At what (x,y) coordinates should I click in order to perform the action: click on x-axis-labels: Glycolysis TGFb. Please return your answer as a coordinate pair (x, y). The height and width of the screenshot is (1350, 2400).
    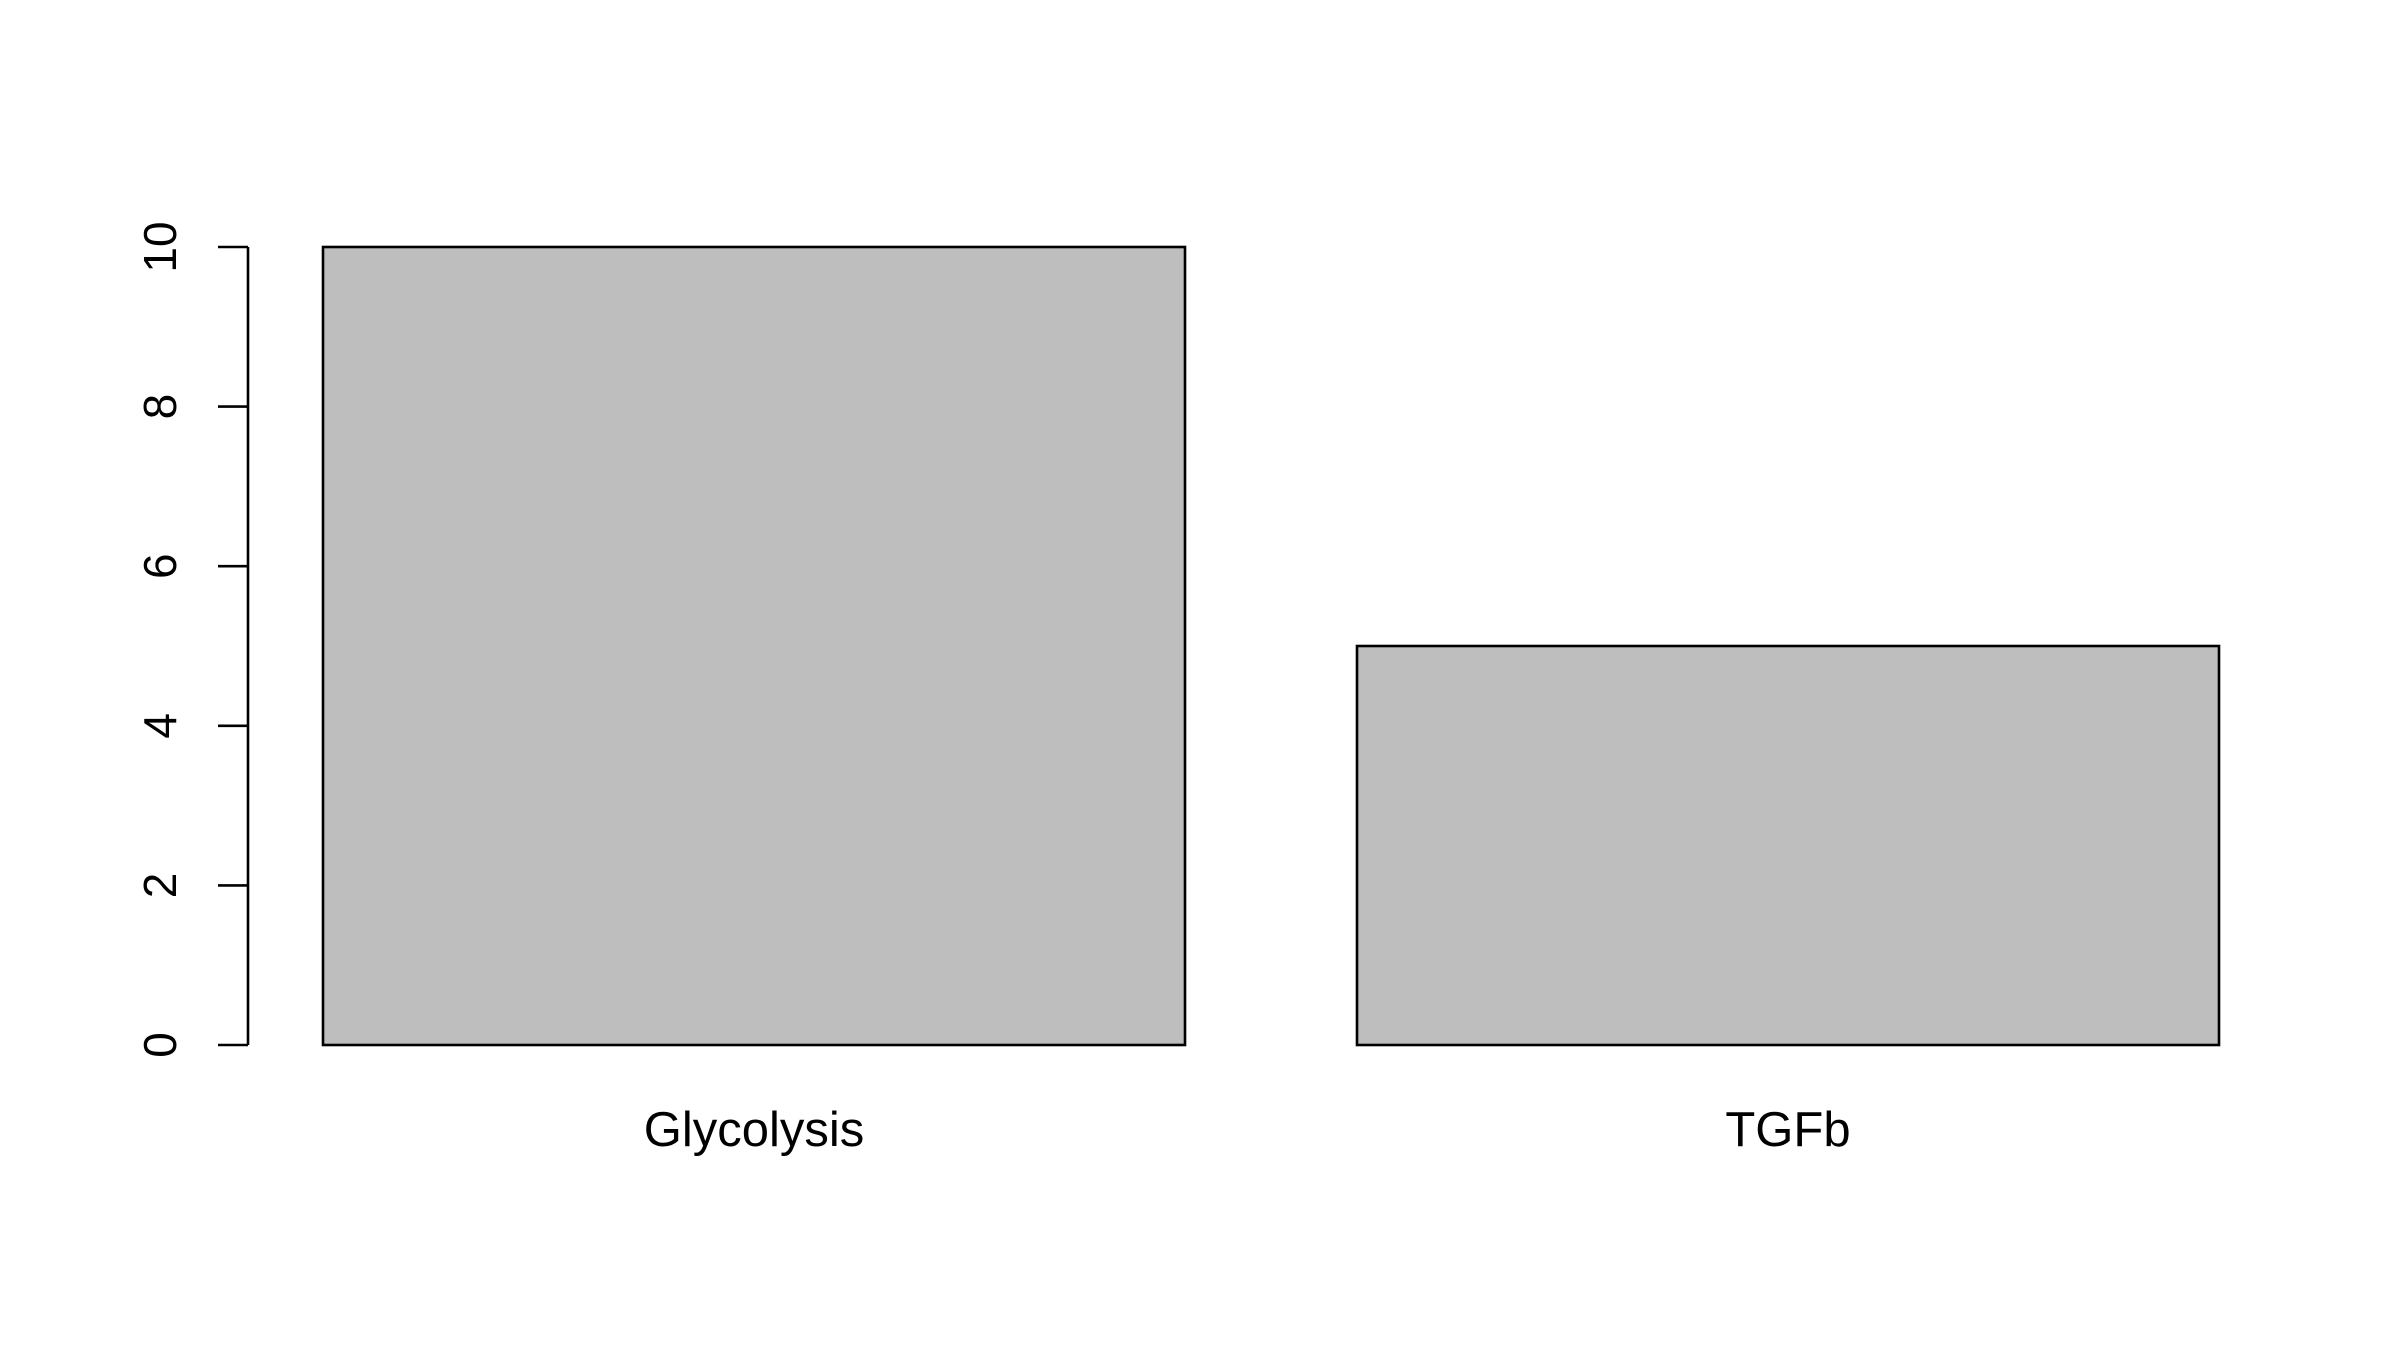
    Looking at the image, I should click on (1247, 1130).